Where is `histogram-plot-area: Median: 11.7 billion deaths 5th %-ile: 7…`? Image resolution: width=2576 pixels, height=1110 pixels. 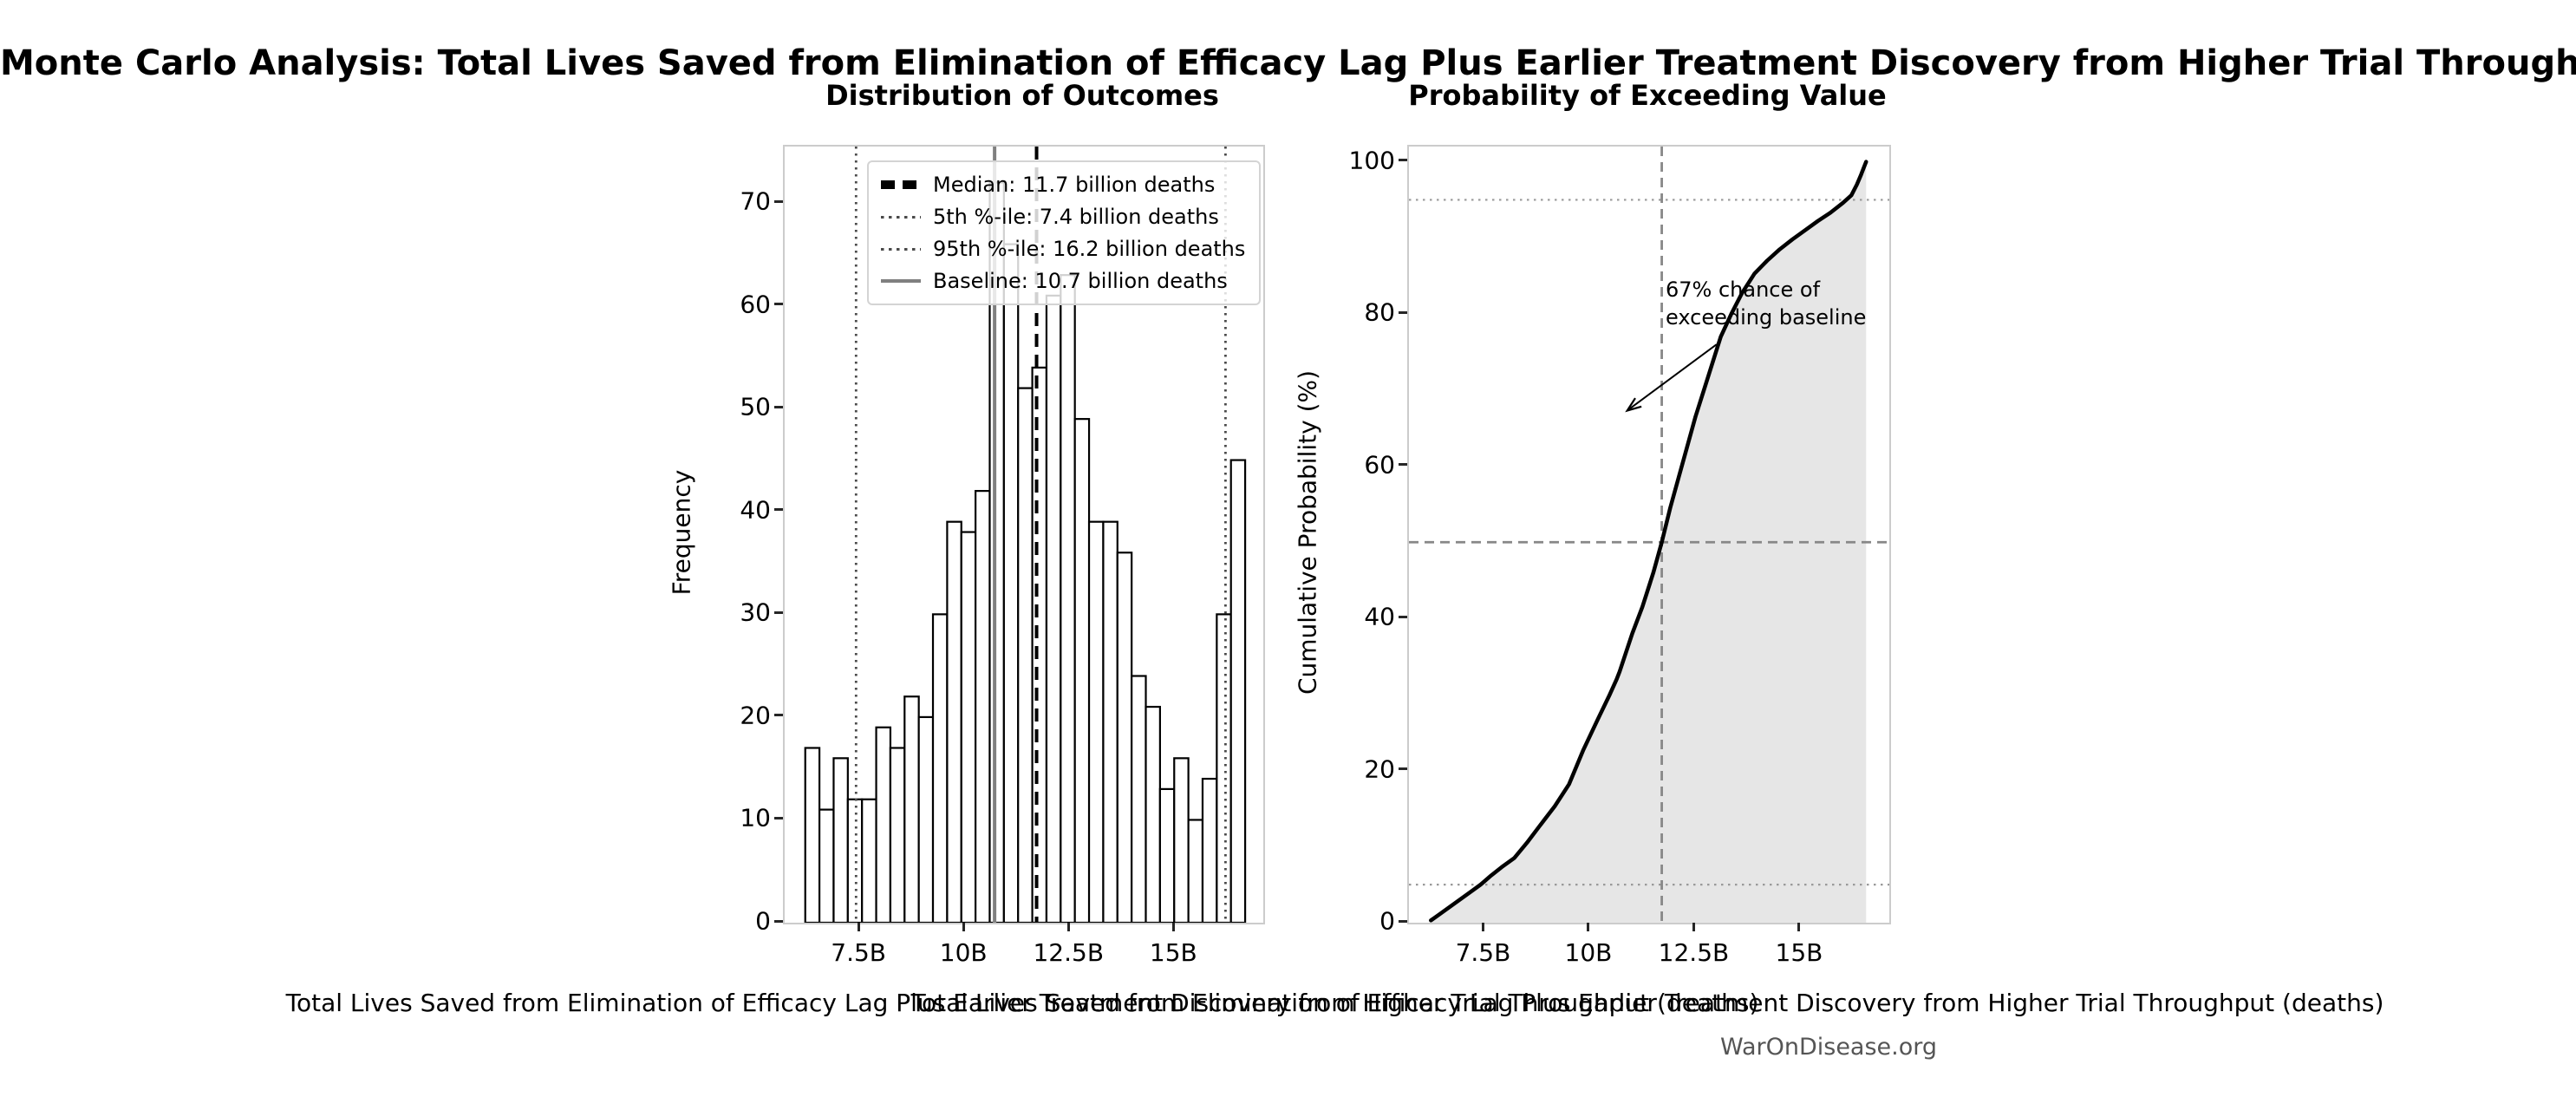
histogram-plot-area: Median: 11.7 billion deaths 5th %-ile: 7… is located at coordinates (1024, 534).